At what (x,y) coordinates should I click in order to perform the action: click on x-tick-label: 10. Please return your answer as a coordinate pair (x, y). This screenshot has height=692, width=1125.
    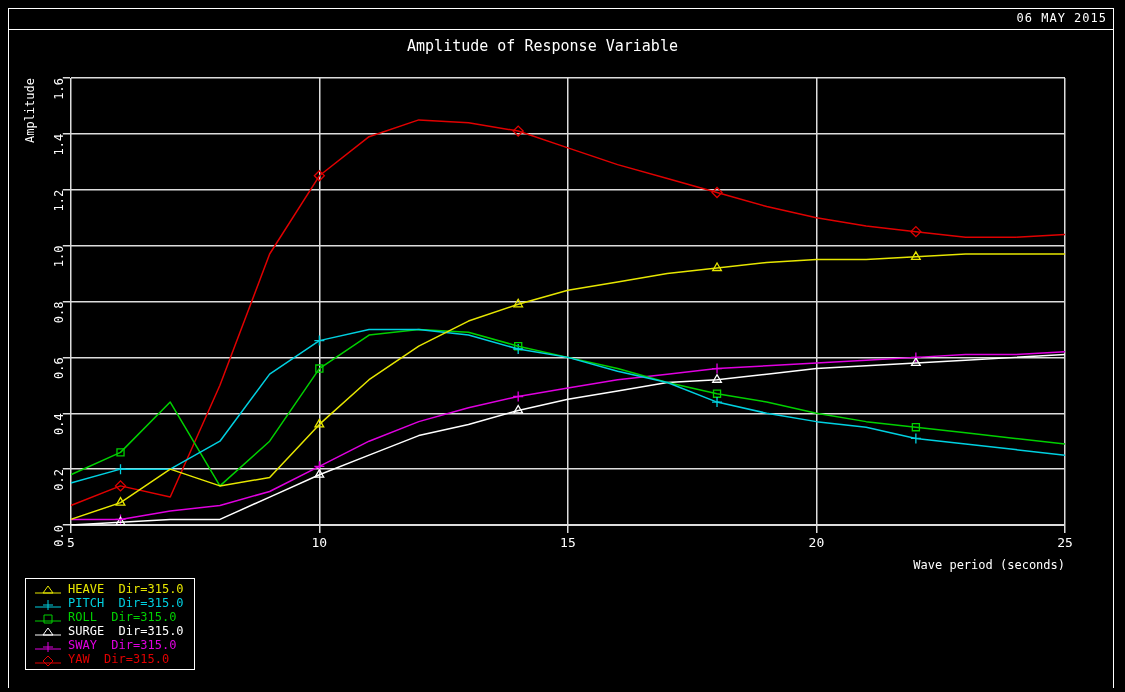
    Looking at the image, I should click on (319, 543).